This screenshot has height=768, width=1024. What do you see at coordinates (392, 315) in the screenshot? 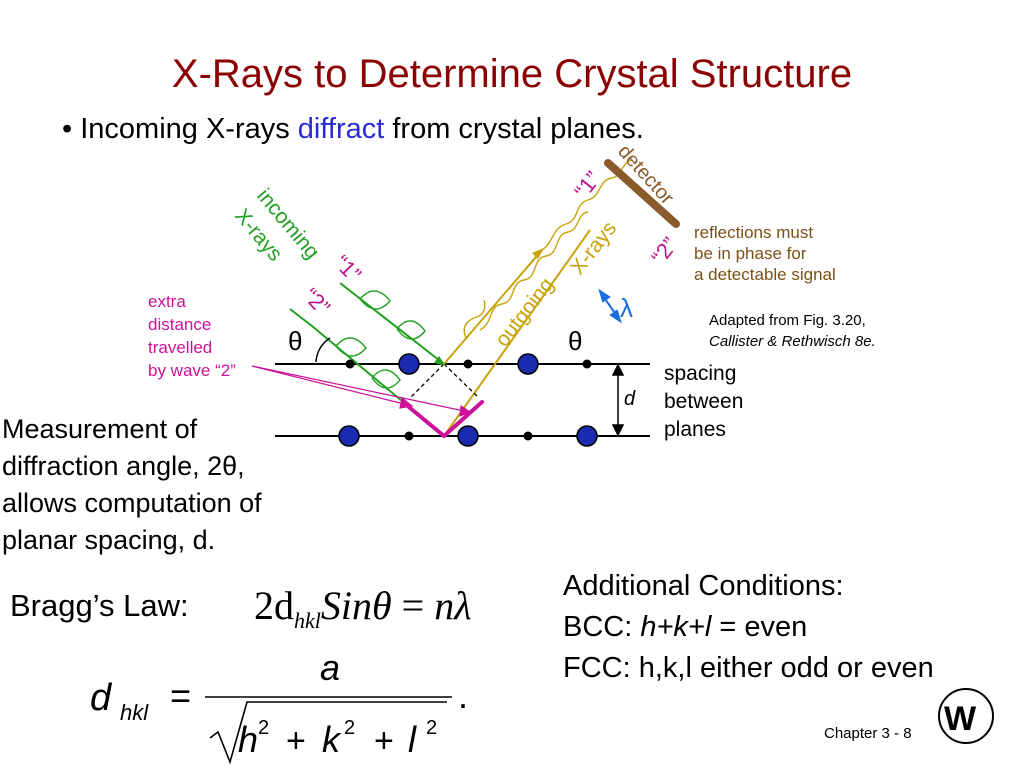
I see `incoming-wave-ray1` at bounding box center [392, 315].